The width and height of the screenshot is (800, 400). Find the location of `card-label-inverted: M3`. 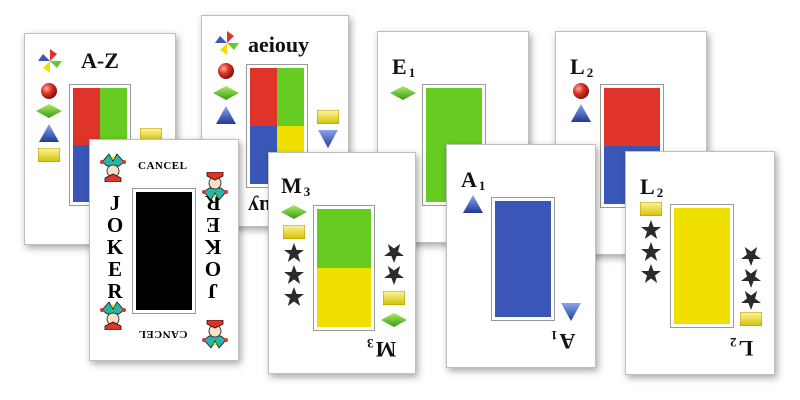

card-label-inverted: M3 is located at coordinates (382, 349).